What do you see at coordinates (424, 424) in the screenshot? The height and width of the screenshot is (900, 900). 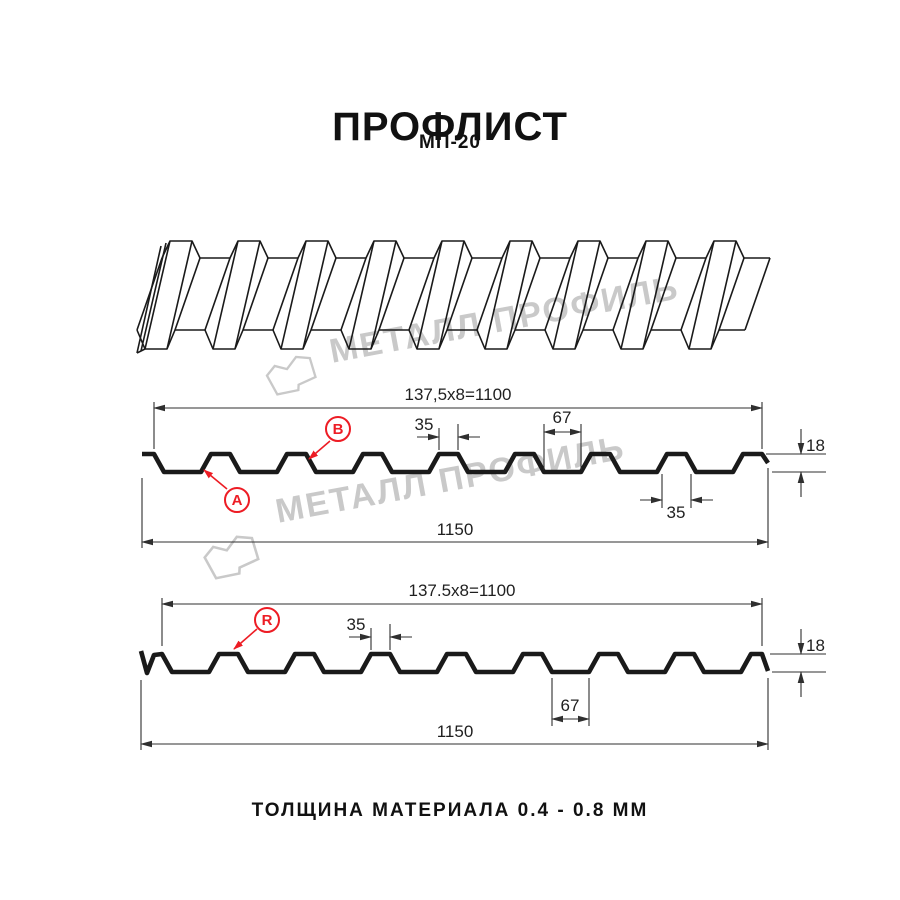 I see `dim-crest-top-s1: 35` at bounding box center [424, 424].